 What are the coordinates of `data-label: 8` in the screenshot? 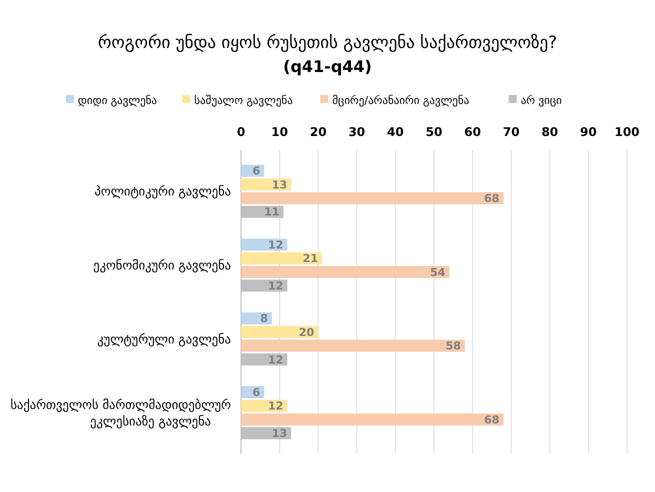 It's located at (264, 319).